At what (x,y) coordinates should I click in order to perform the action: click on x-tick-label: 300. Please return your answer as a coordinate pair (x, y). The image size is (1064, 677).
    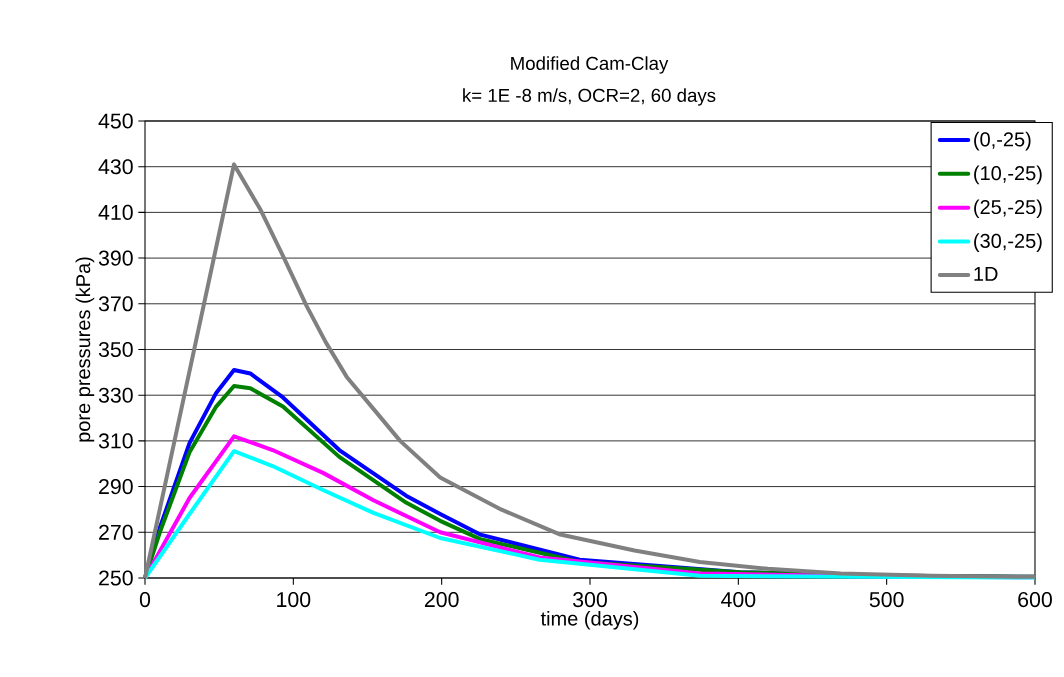
    Looking at the image, I should click on (590, 600).